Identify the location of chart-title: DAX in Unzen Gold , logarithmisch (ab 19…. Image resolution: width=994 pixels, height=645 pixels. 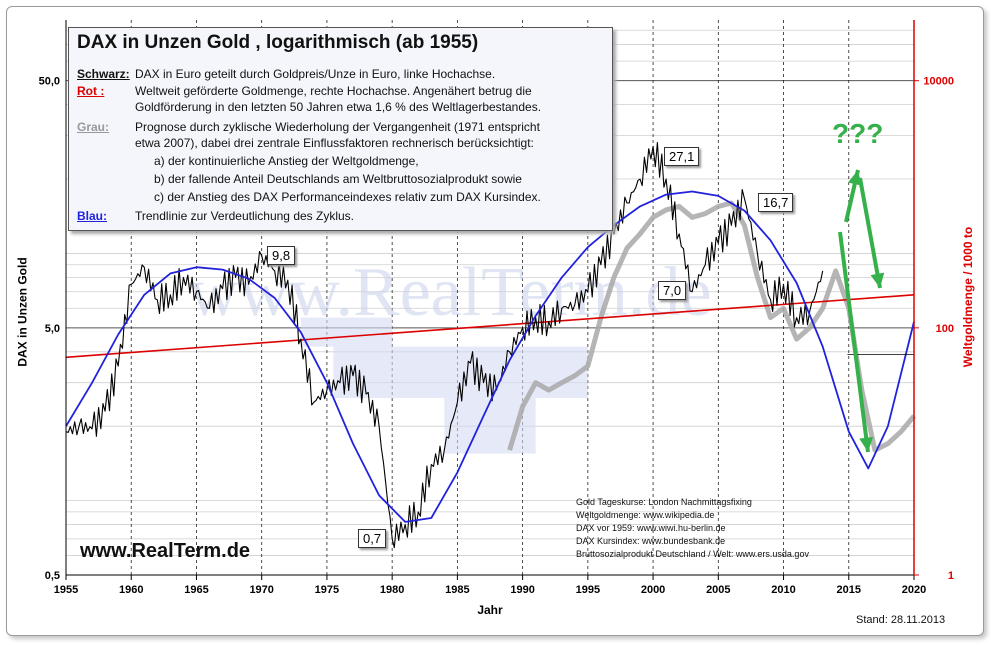
(278, 42).